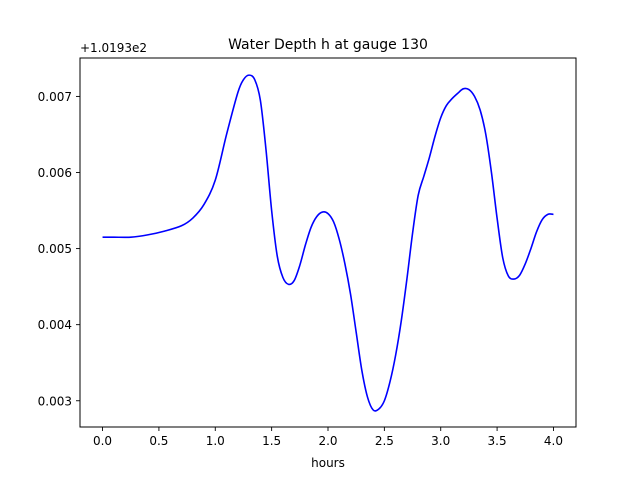 Image resolution: width=640 pixels, height=480 pixels. I want to click on x-axis: 0.0 0.5 1.0 1.5 2.0 2.5 3.0 3.5 4.0, so click(328, 437).